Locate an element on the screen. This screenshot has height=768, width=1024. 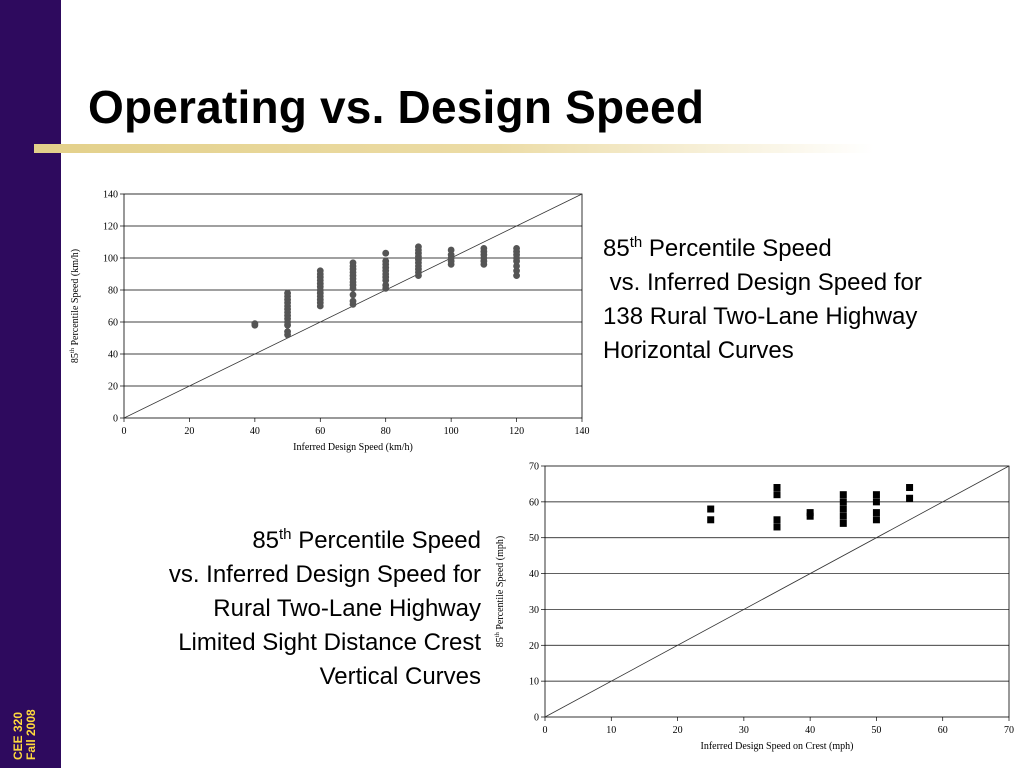
y-tick-label: 100 is located at coordinates (110, 259).